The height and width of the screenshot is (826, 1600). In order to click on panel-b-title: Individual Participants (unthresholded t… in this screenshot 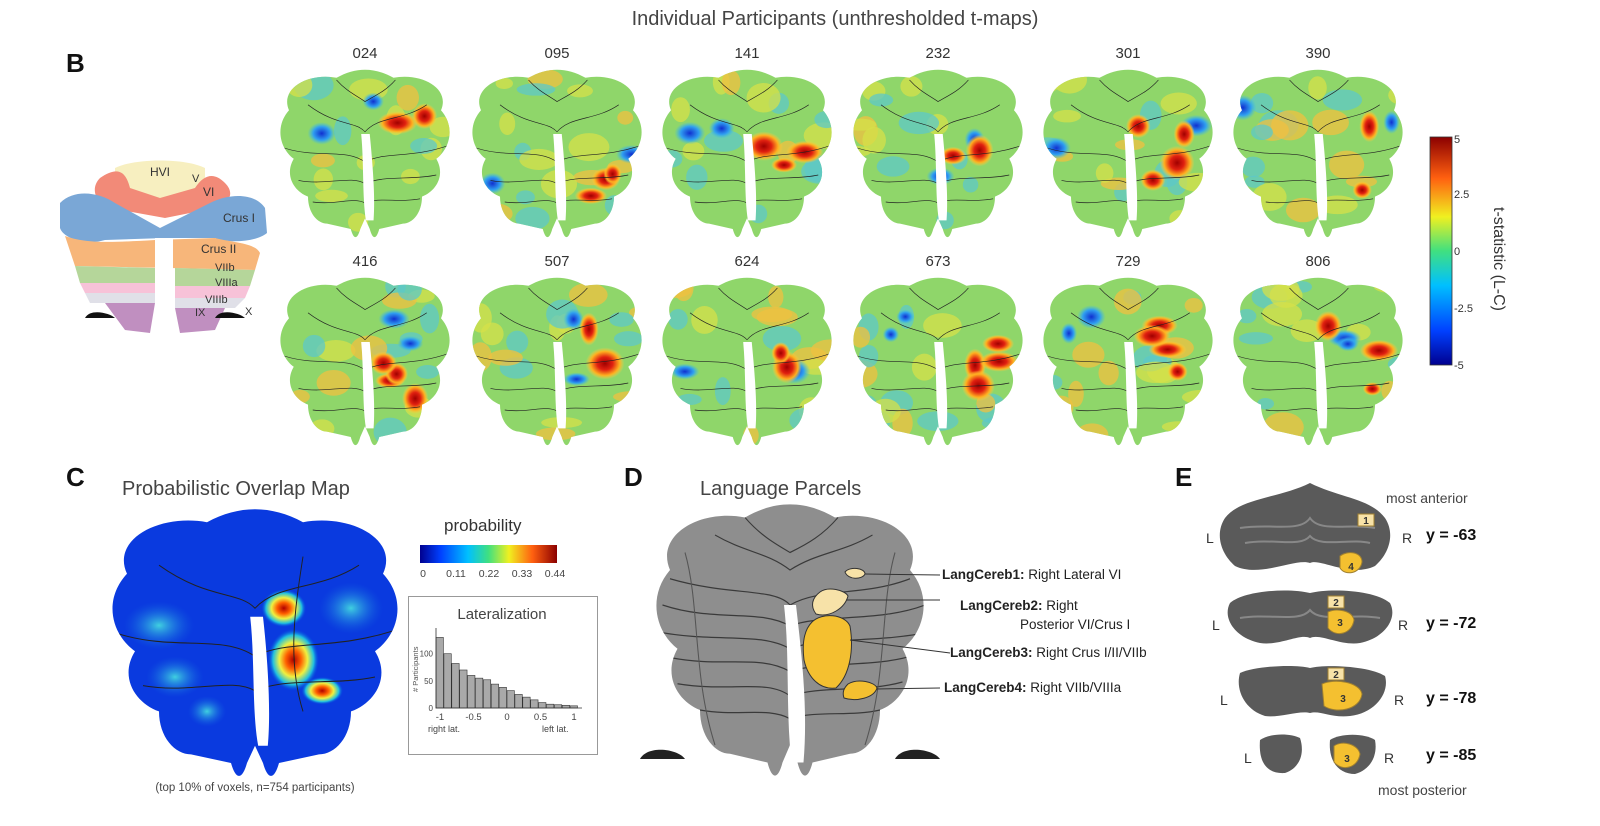, I will do `click(835, 19)`.